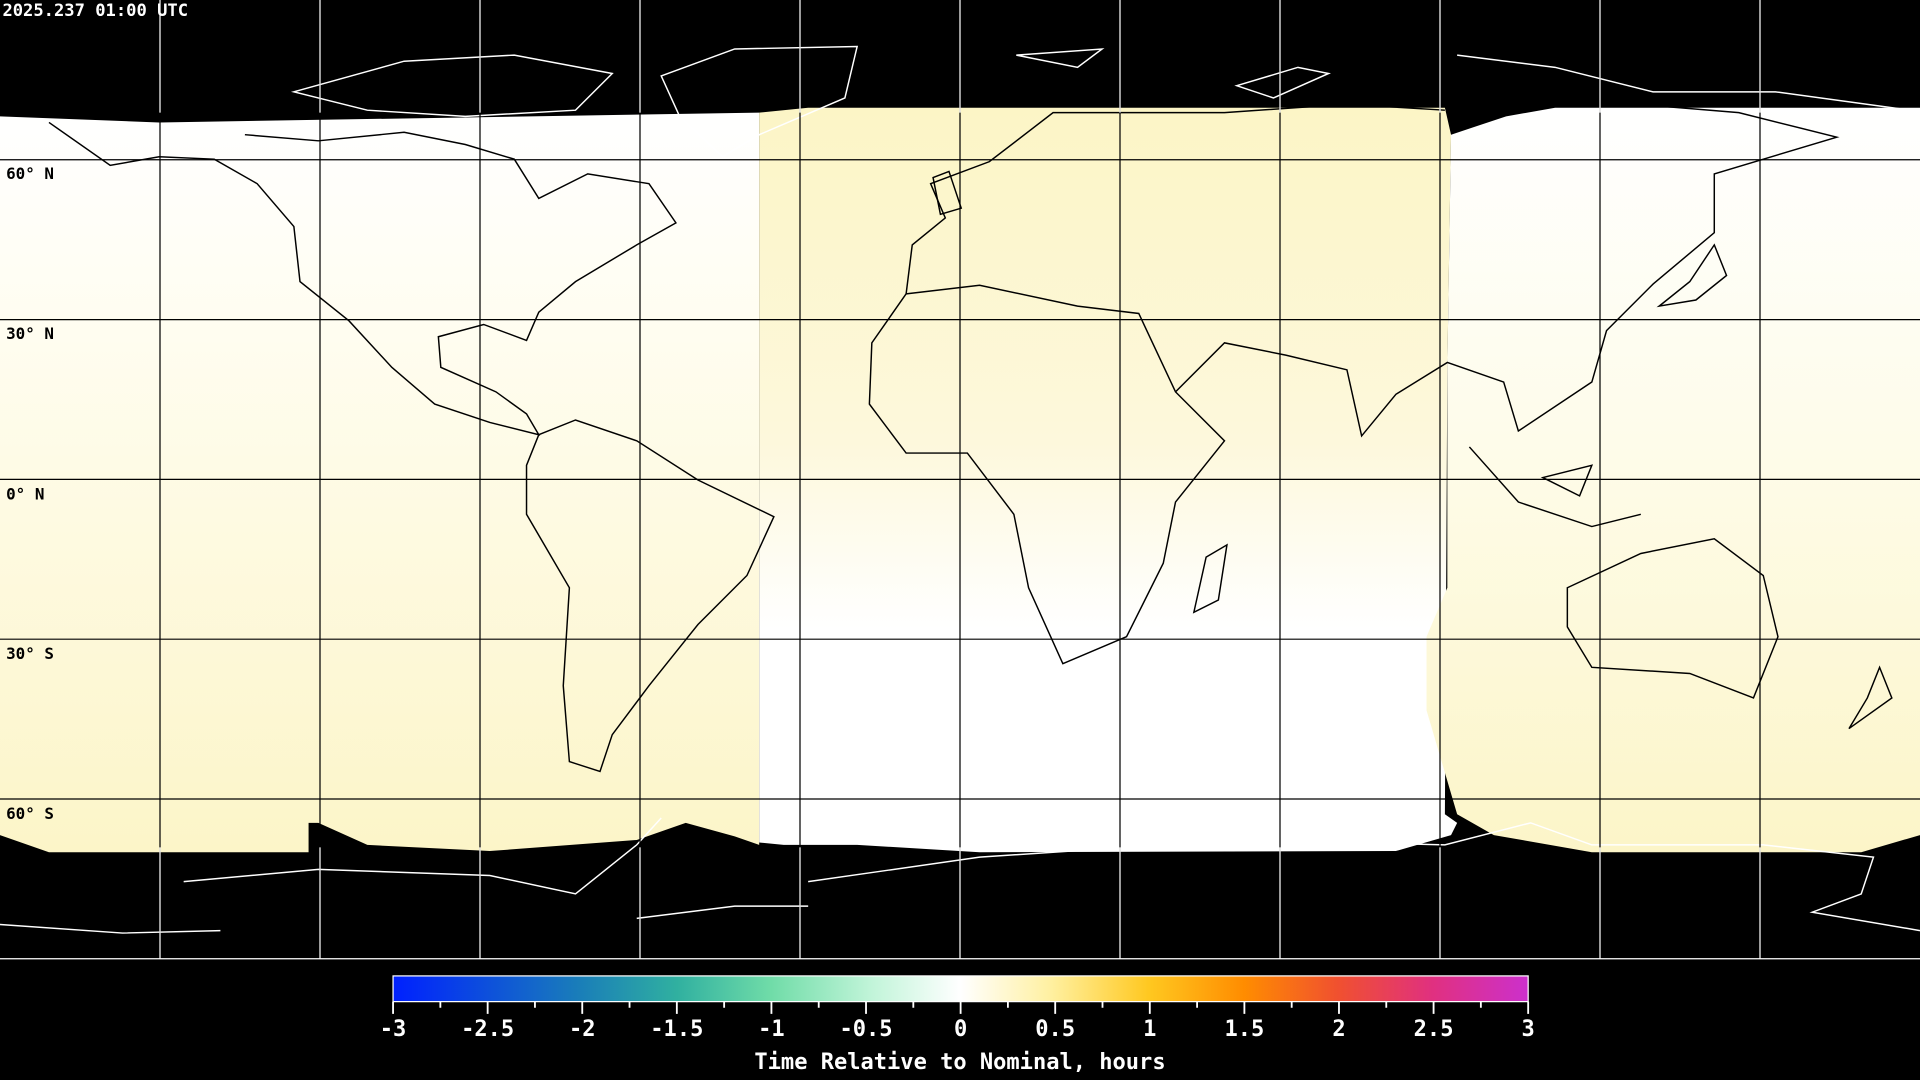 The width and height of the screenshot is (1920, 1080). I want to click on timestamp-label: 2025.237 01:00 UTC, so click(95, 11).